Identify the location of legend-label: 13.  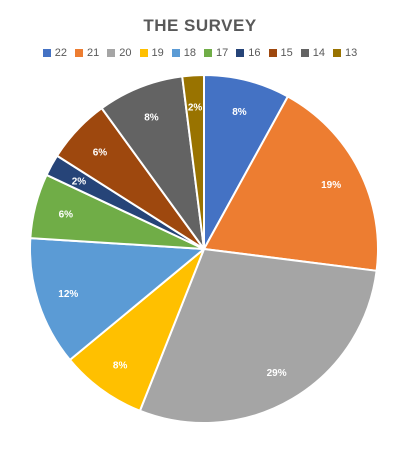
(351, 53).